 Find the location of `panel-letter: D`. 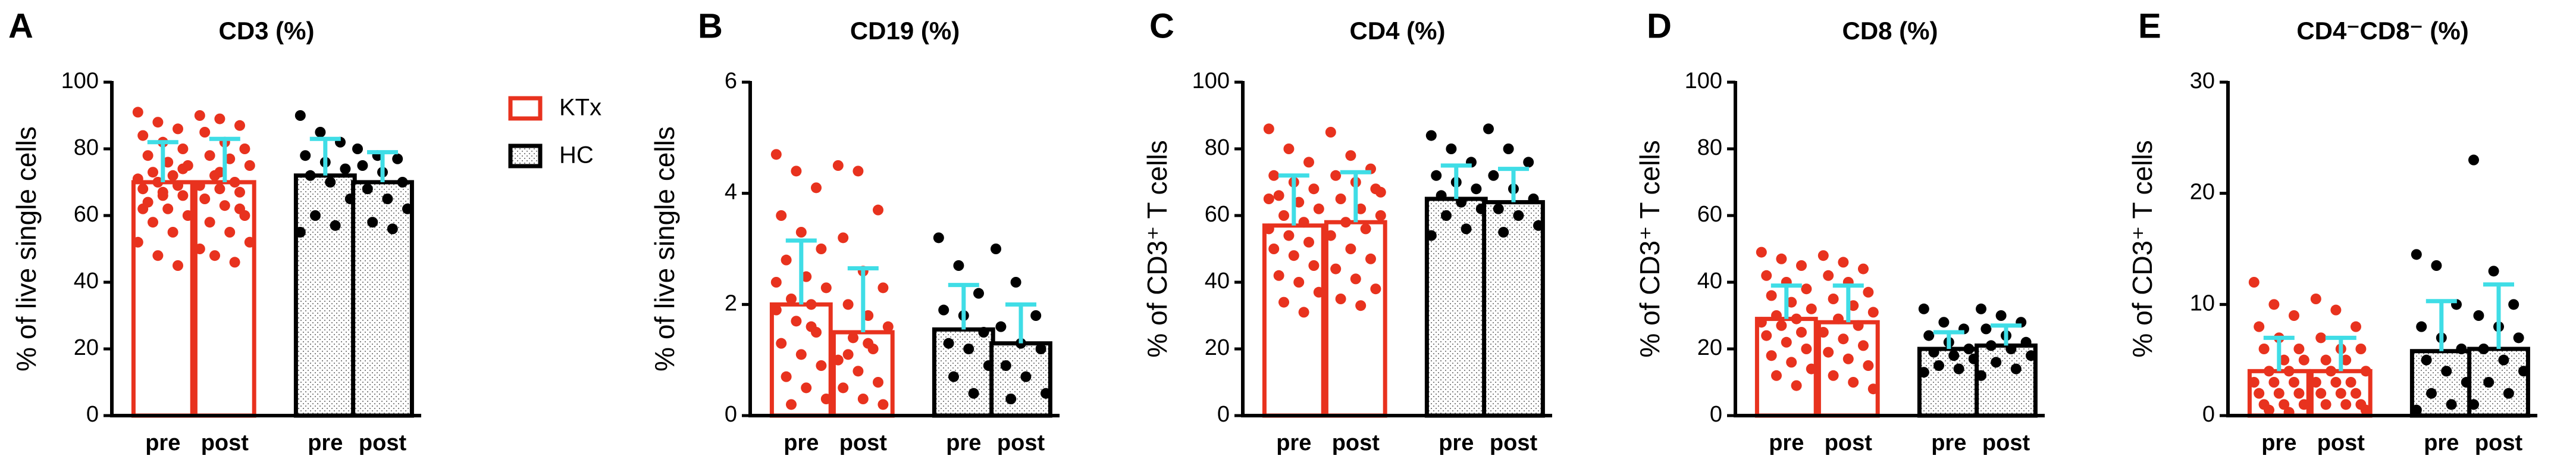

panel-letter: D is located at coordinates (1659, 26).